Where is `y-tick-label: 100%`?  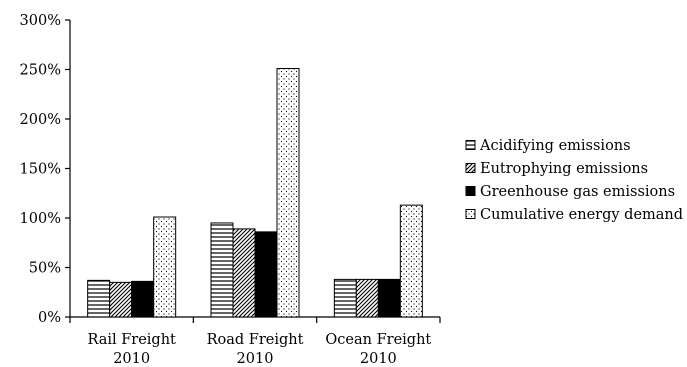 y-tick-label: 100% is located at coordinates (40, 219).